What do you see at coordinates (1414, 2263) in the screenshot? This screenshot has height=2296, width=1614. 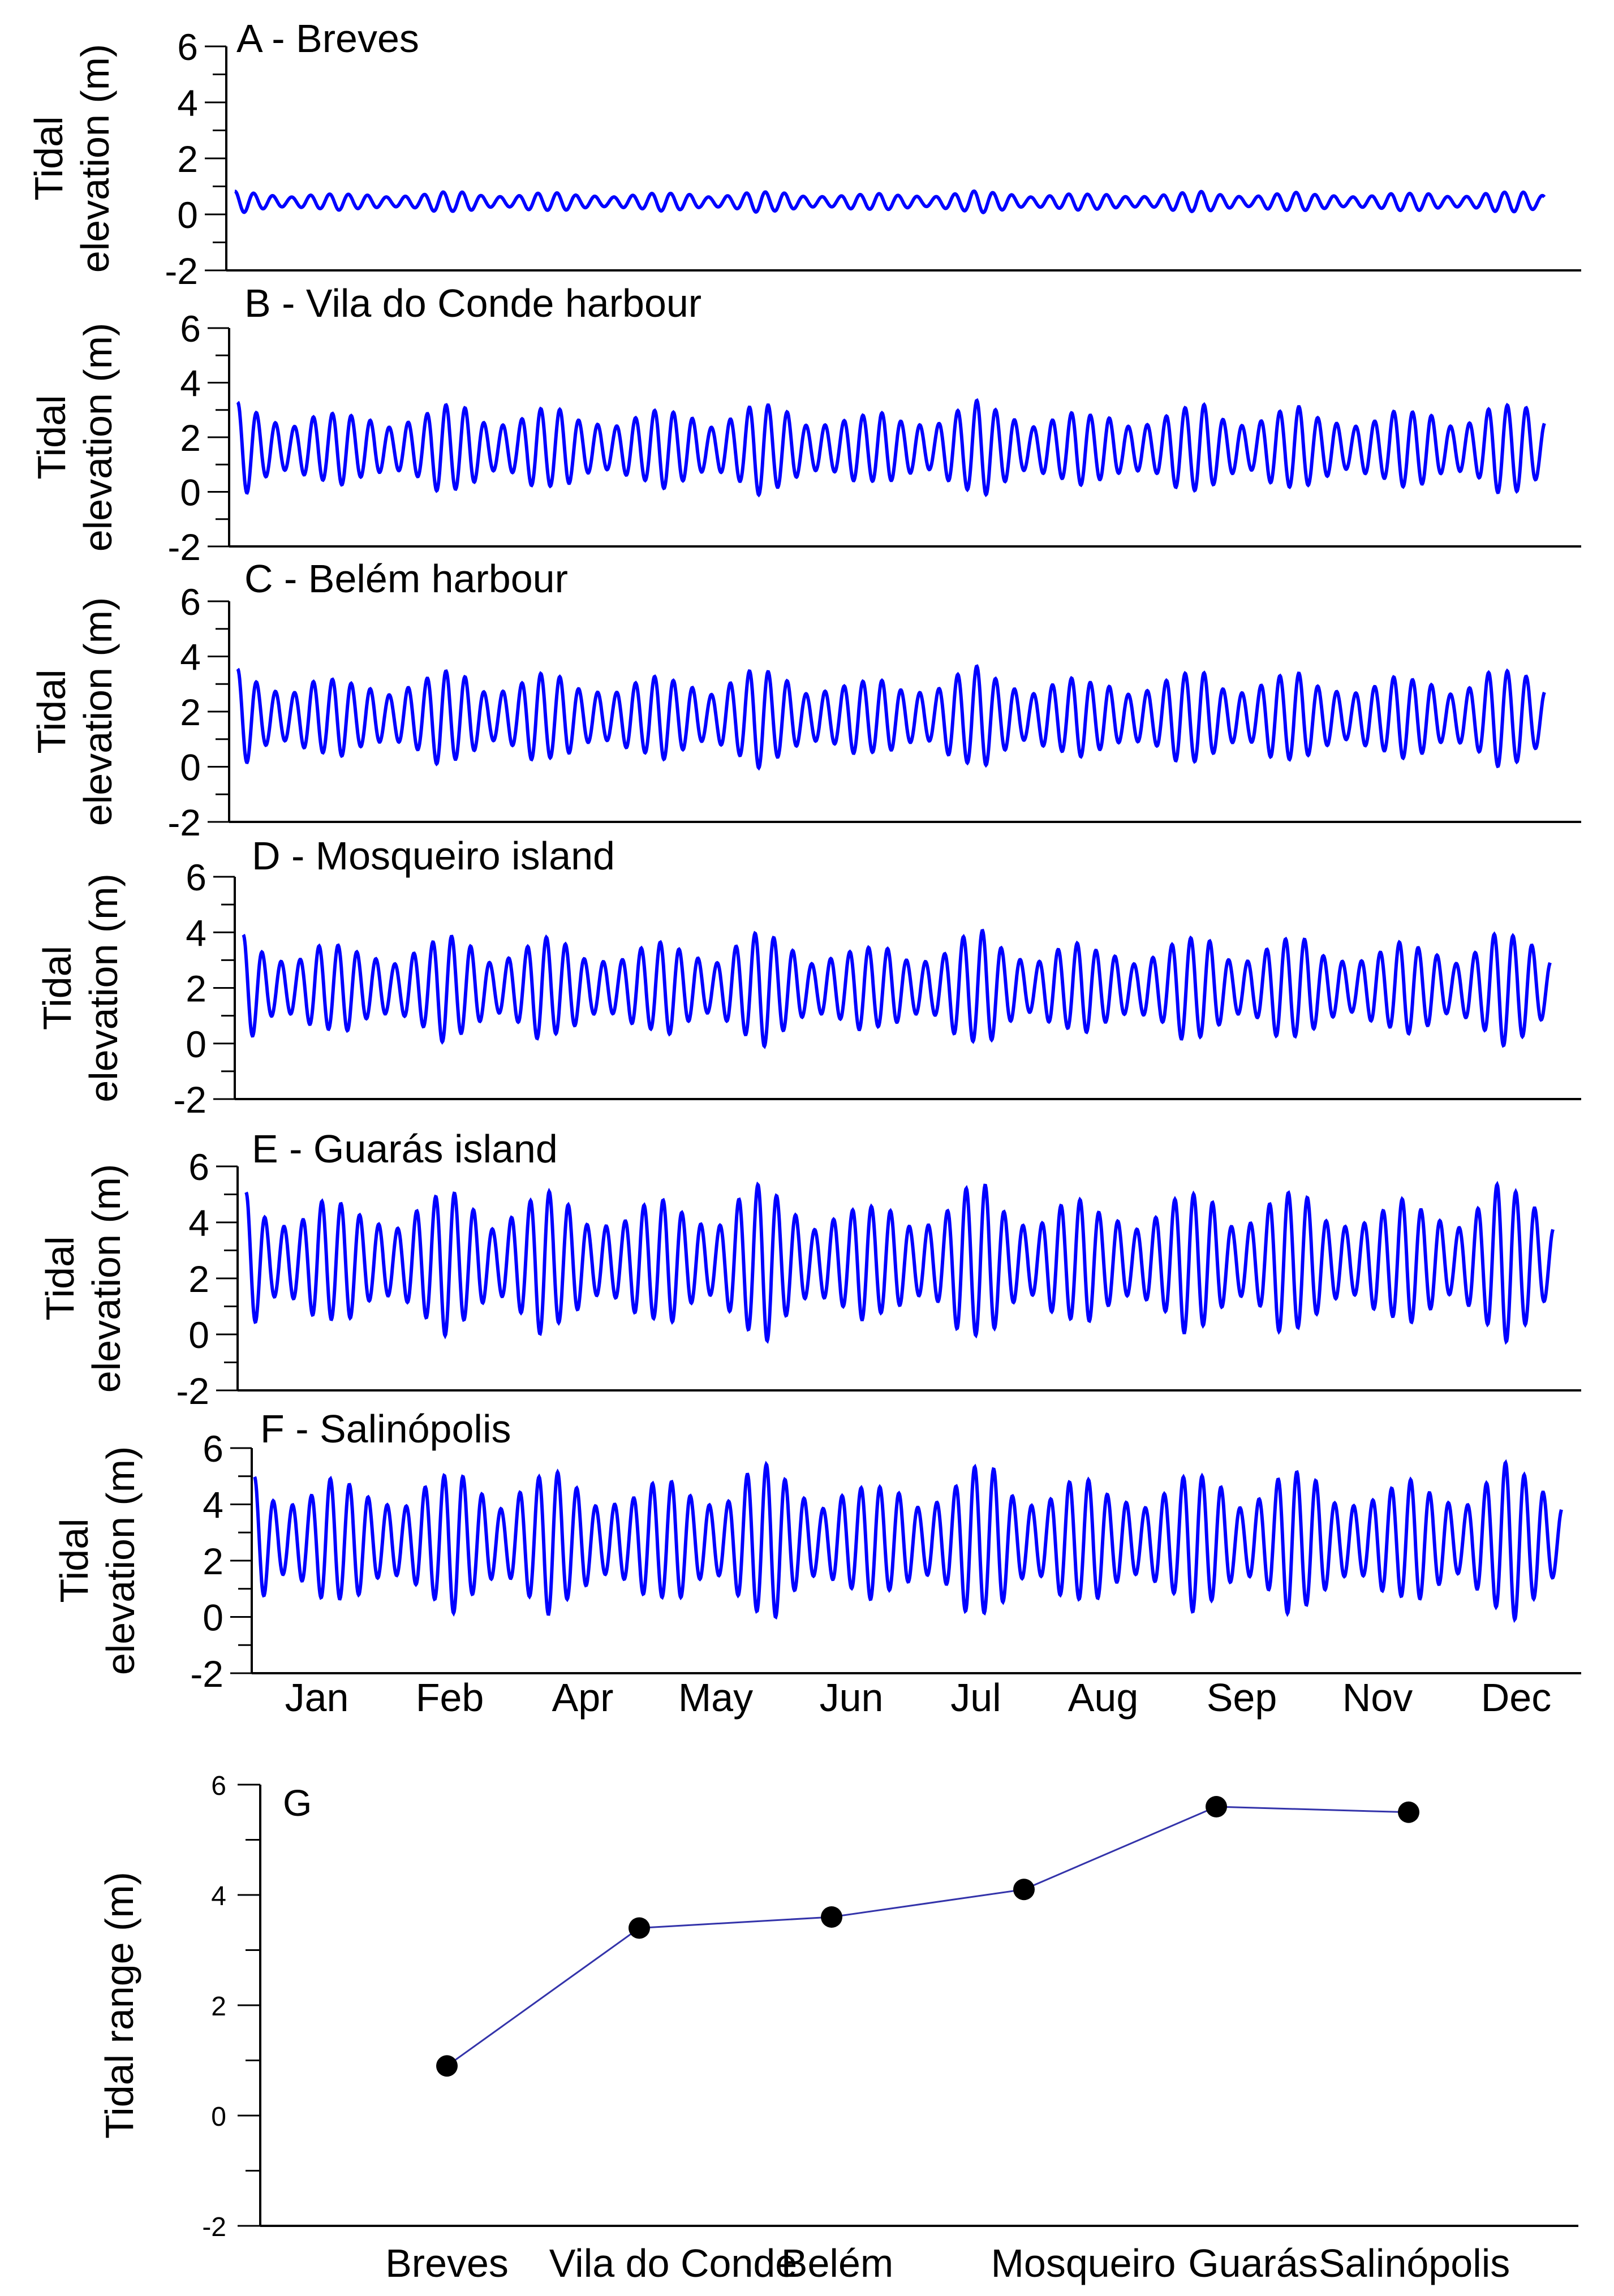 I see `g-x-tick-label: Salinópolis` at bounding box center [1414, 2263].